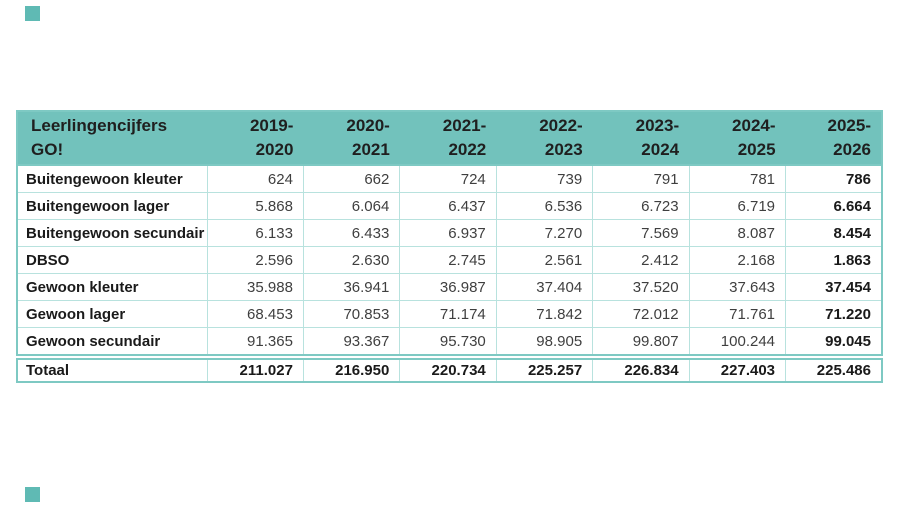 The height and width of the screenshot is (505, 899). I want to click on table-cell: 71.174, so click(448, 314).